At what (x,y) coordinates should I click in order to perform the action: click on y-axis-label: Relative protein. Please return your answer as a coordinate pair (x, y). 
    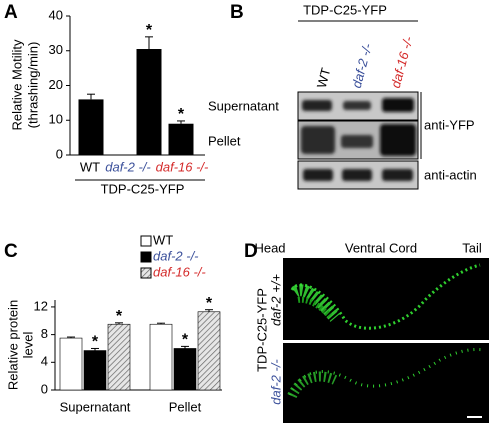
    Looking at the image, I should click on (12, 345).